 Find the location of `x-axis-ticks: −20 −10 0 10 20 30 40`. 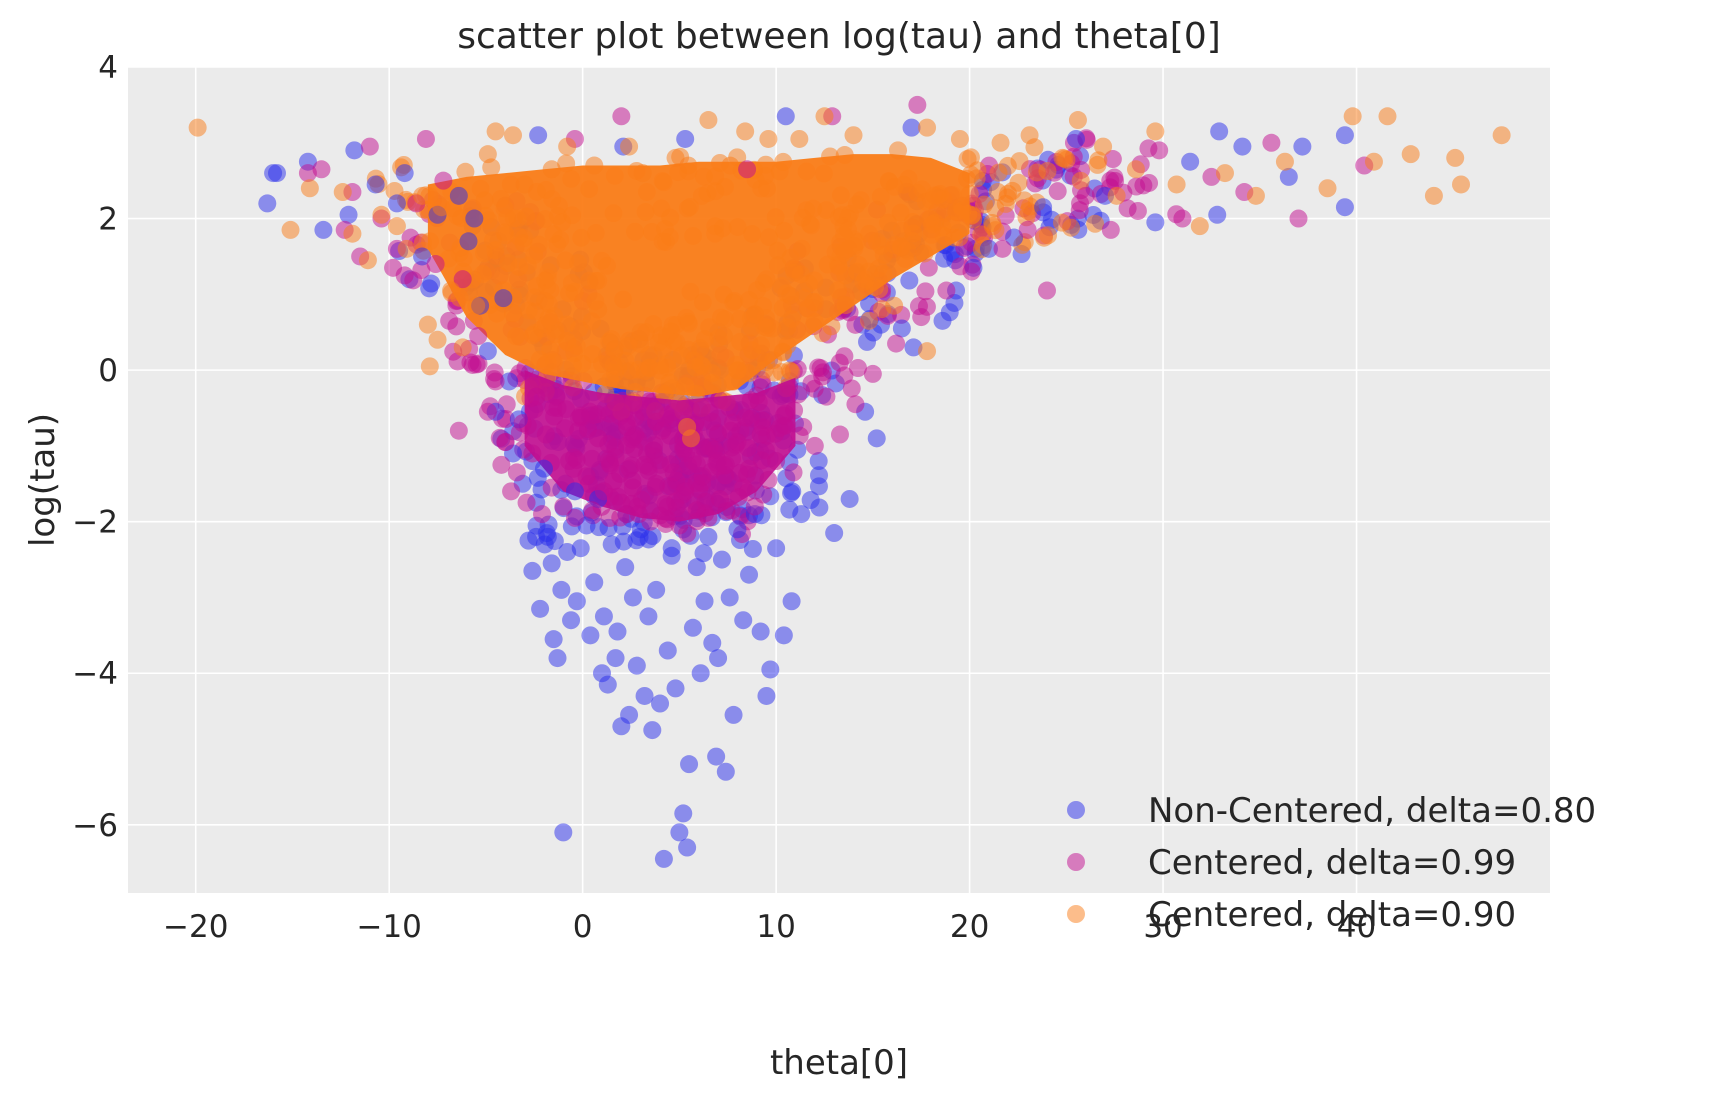

x-axis-ticks: −20 −10 0 10 20 30 40 is located at coordinates (769, 927).